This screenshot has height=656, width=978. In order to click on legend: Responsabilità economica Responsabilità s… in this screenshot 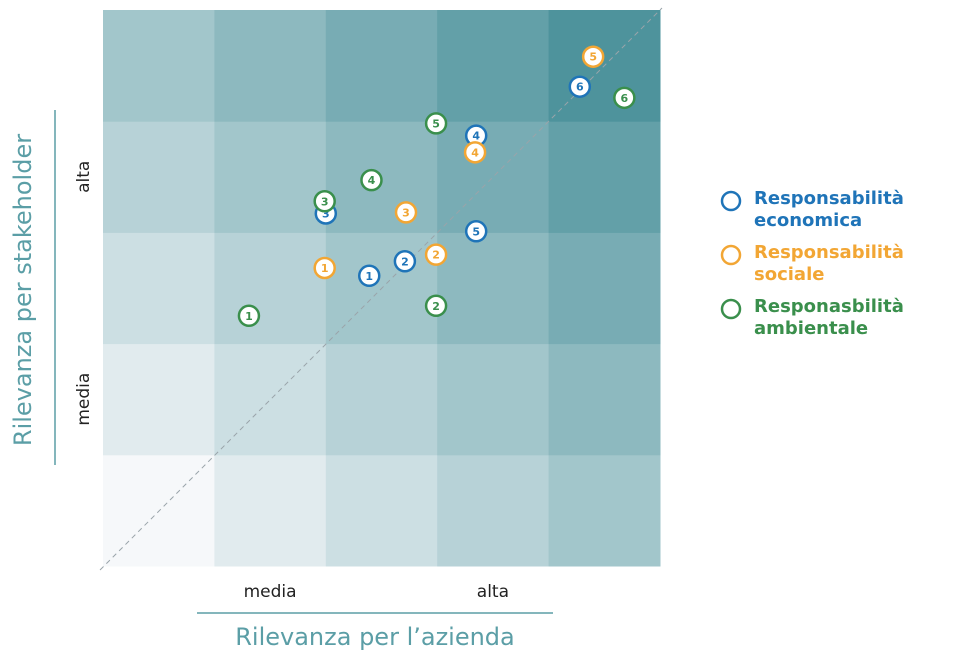, I will do `click(849, 269)`.